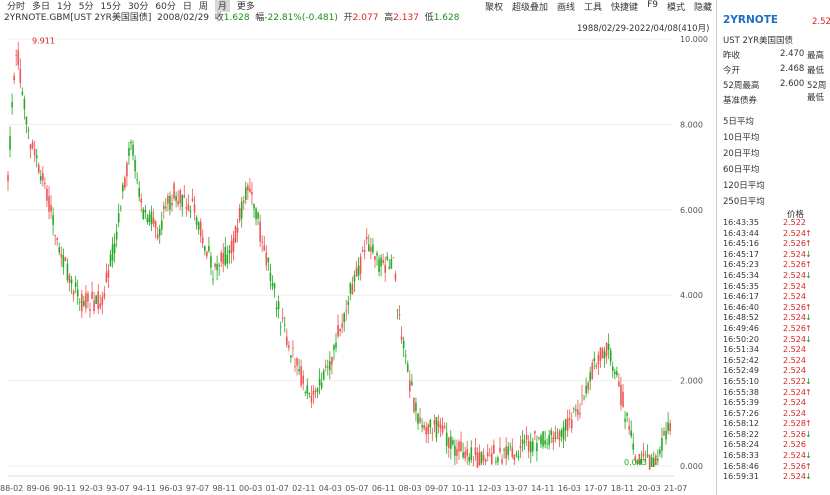  Describe the element at coordinates (183, 18) in the screenshot. I see `date-label: 2008/02/29` at that location.